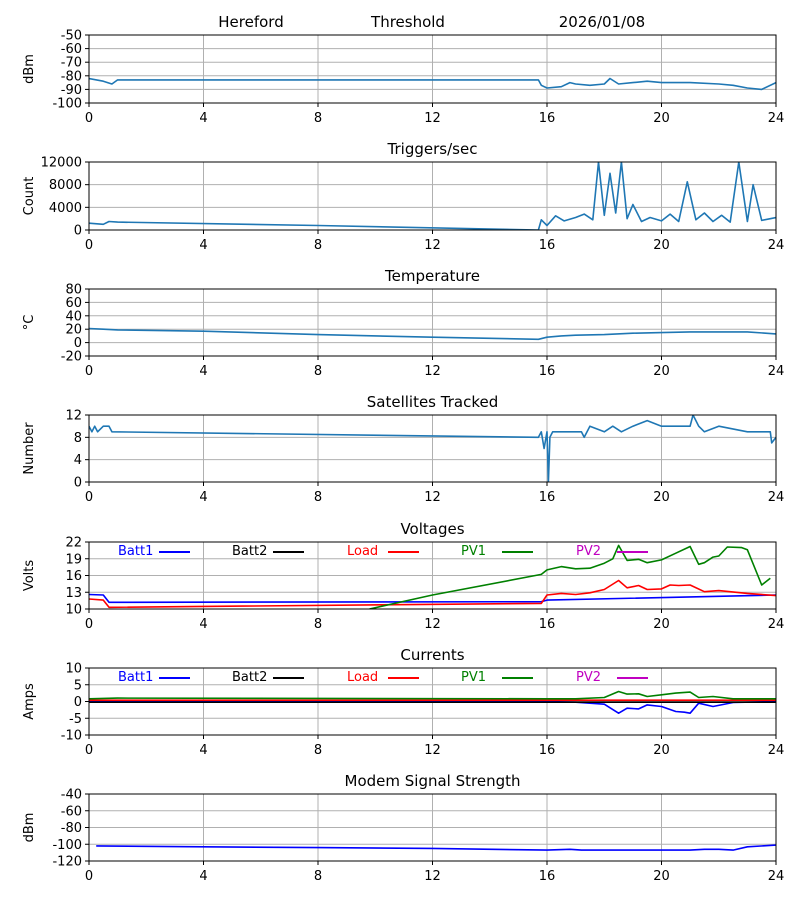 The image size is (800, 900). What do you see at coordinates (73, 559) in the screenshot?
I see `y-tick-label: 19` at bounding box center [73, 559].